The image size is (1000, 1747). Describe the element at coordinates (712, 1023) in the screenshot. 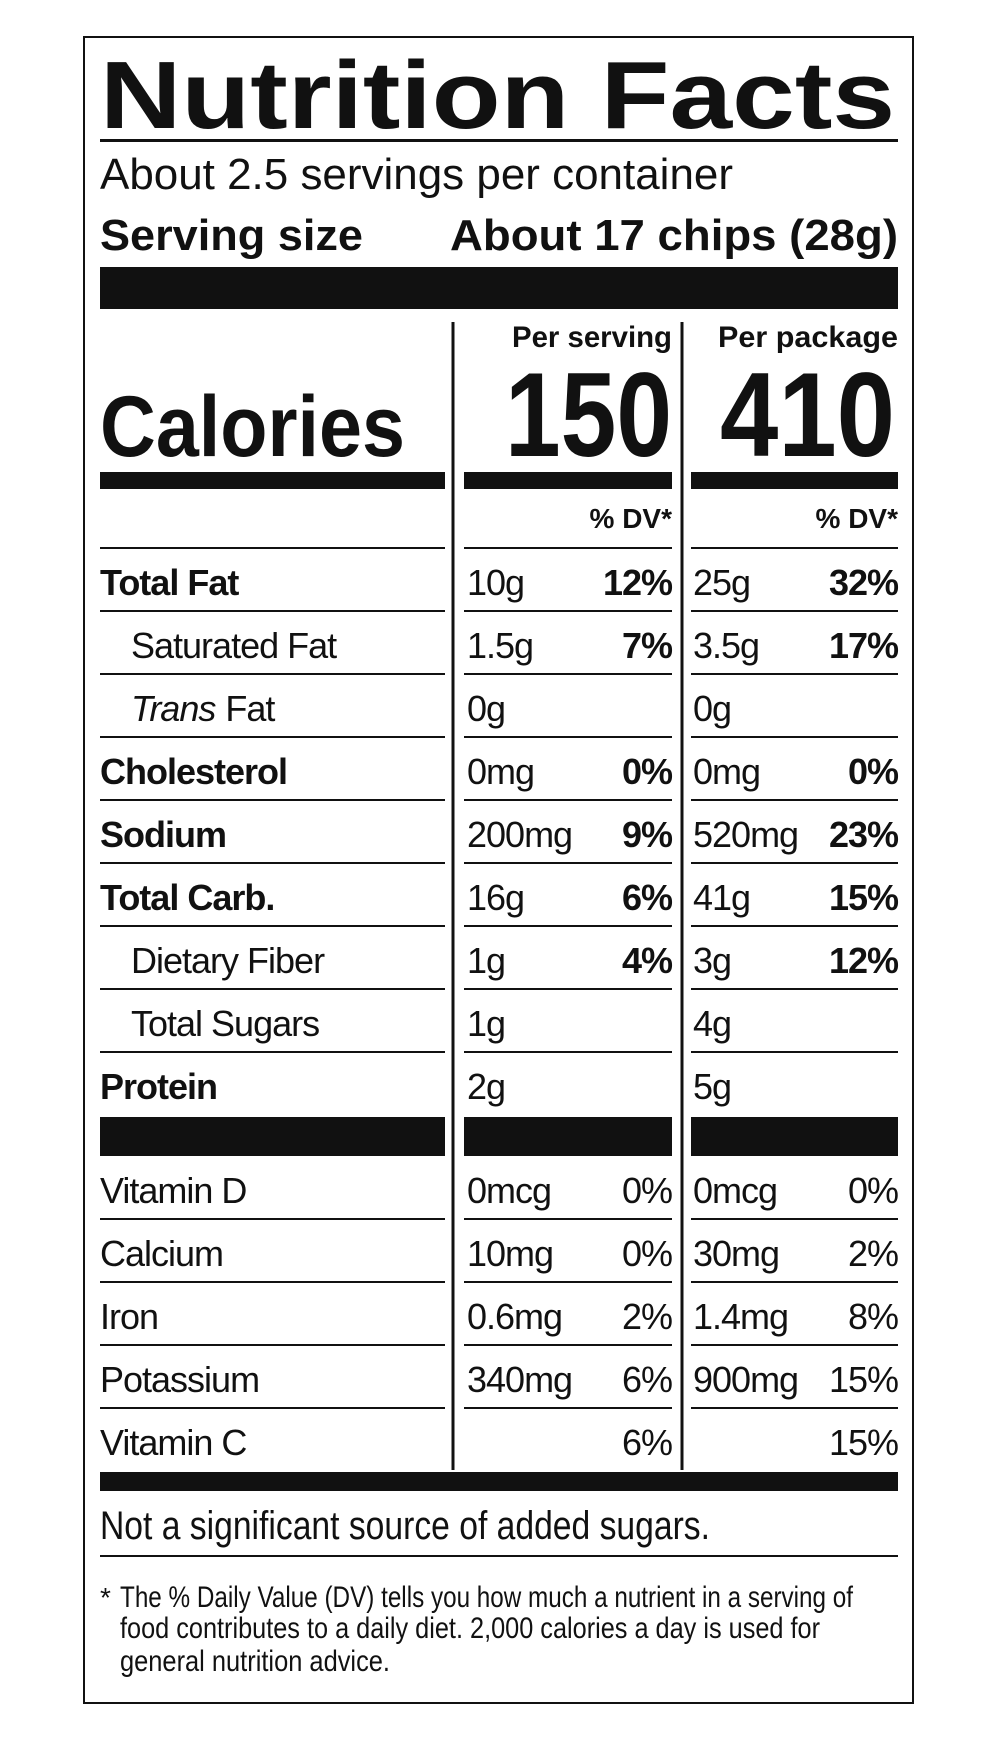

I see `package-amount: 4g` at that location.